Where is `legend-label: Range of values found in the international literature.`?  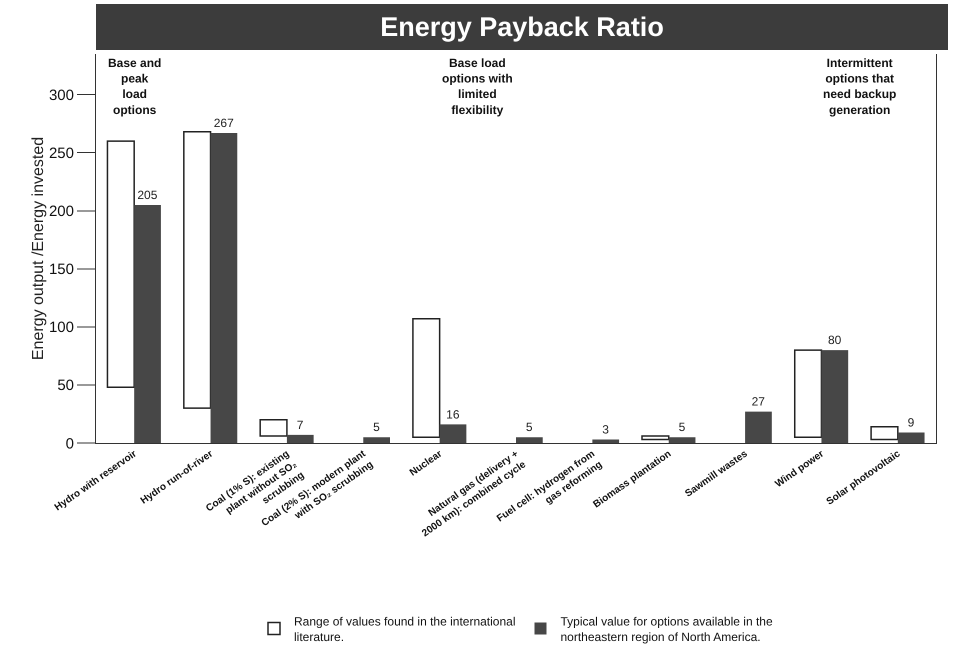 legend-label: Range of values found in the international literature. is located at coordinates (405, 629).